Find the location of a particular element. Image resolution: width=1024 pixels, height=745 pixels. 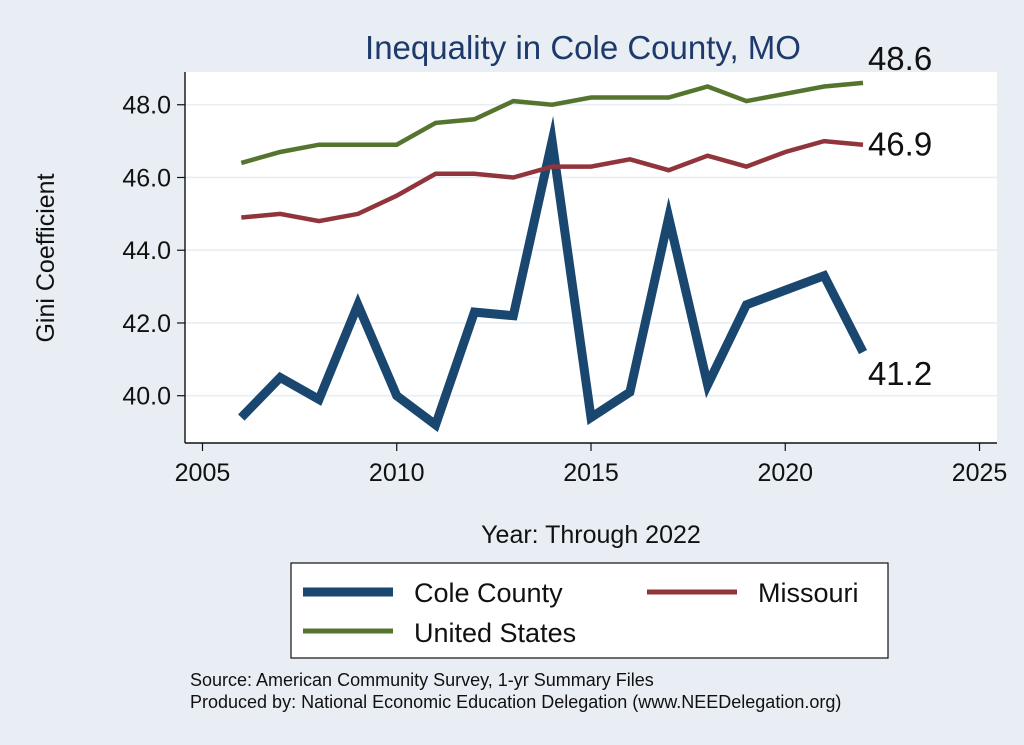

x-tick-label-2025: 2025 is located at coordinates (980, 473).